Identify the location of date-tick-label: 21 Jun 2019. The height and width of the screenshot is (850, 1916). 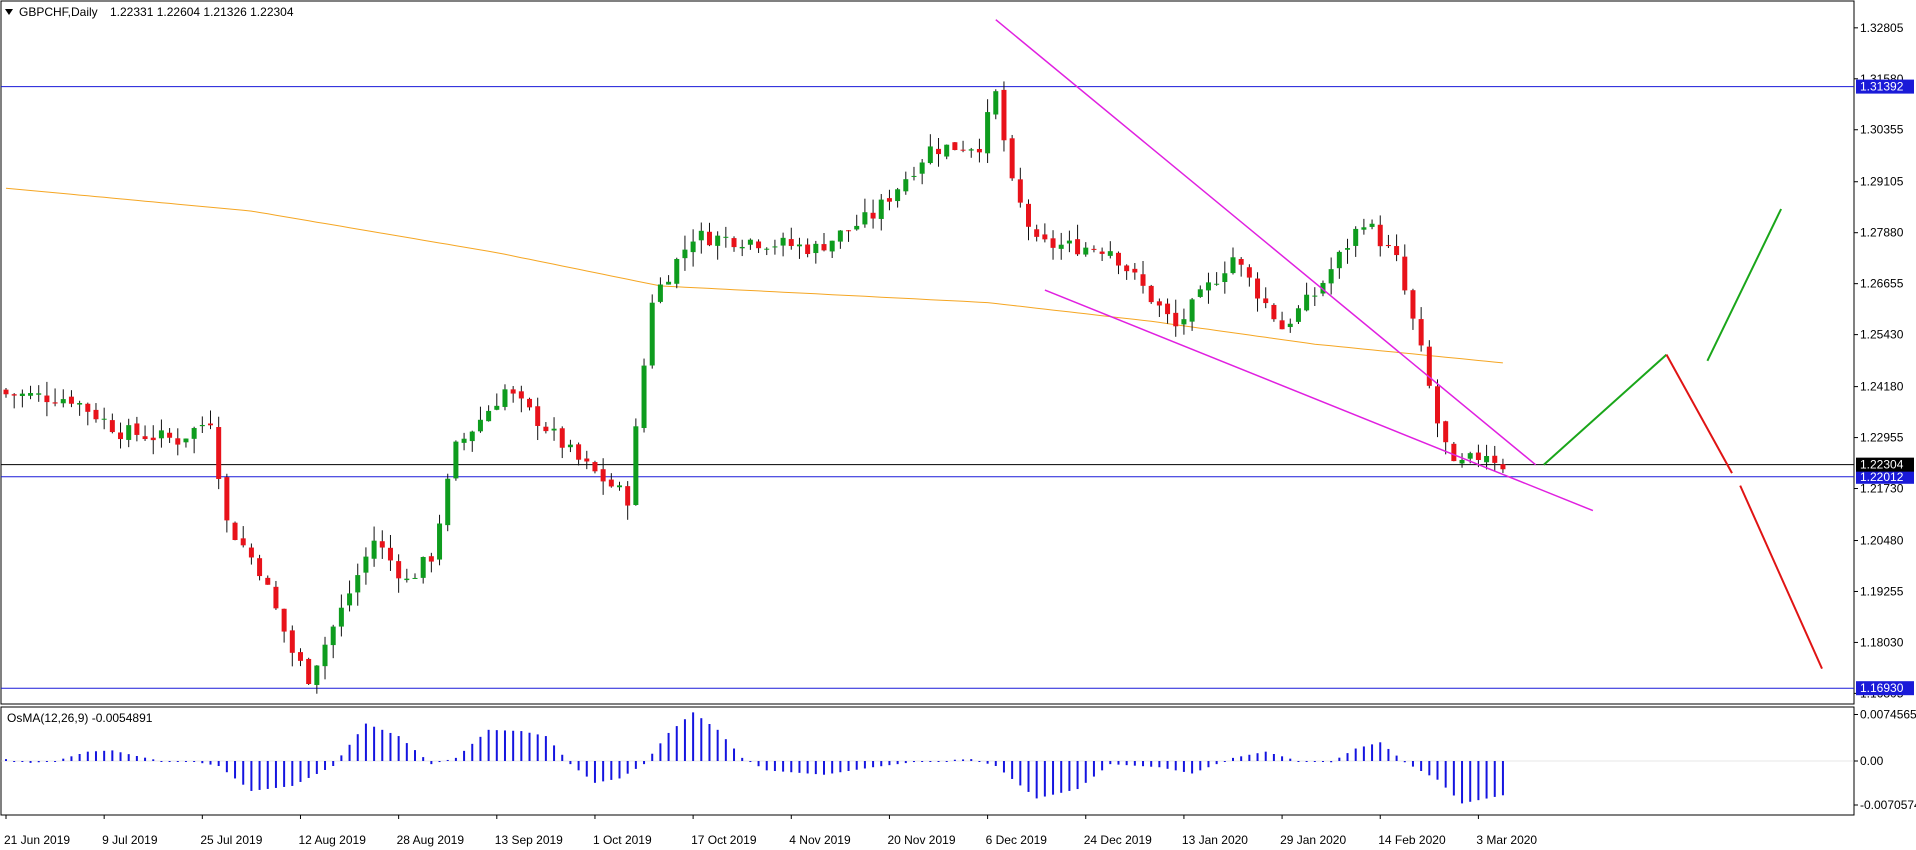
(37, 840).